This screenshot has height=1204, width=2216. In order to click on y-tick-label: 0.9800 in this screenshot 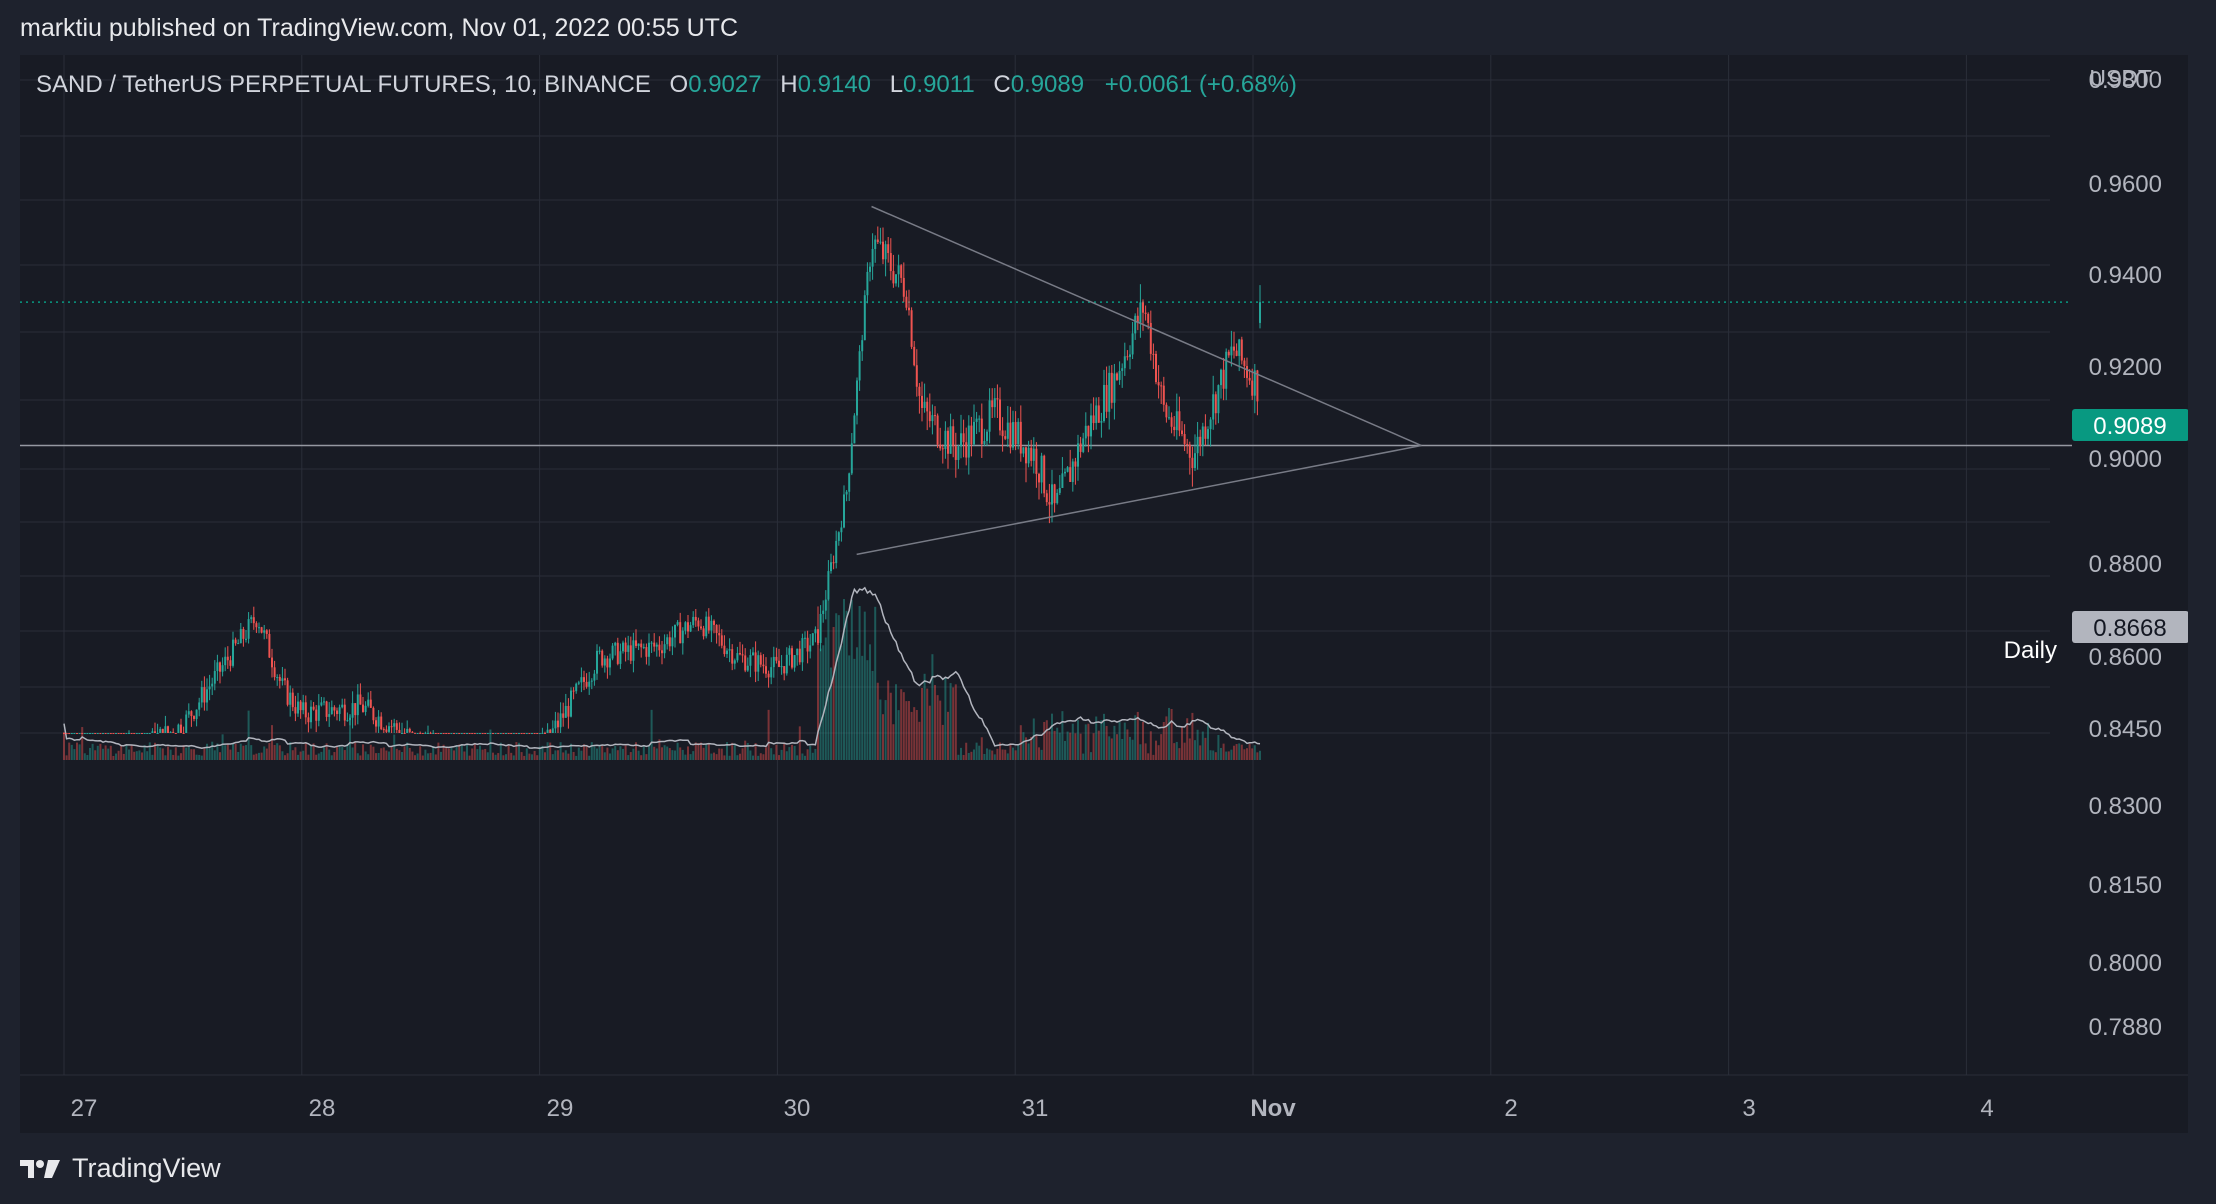, I will do `click(2125, 80)`.